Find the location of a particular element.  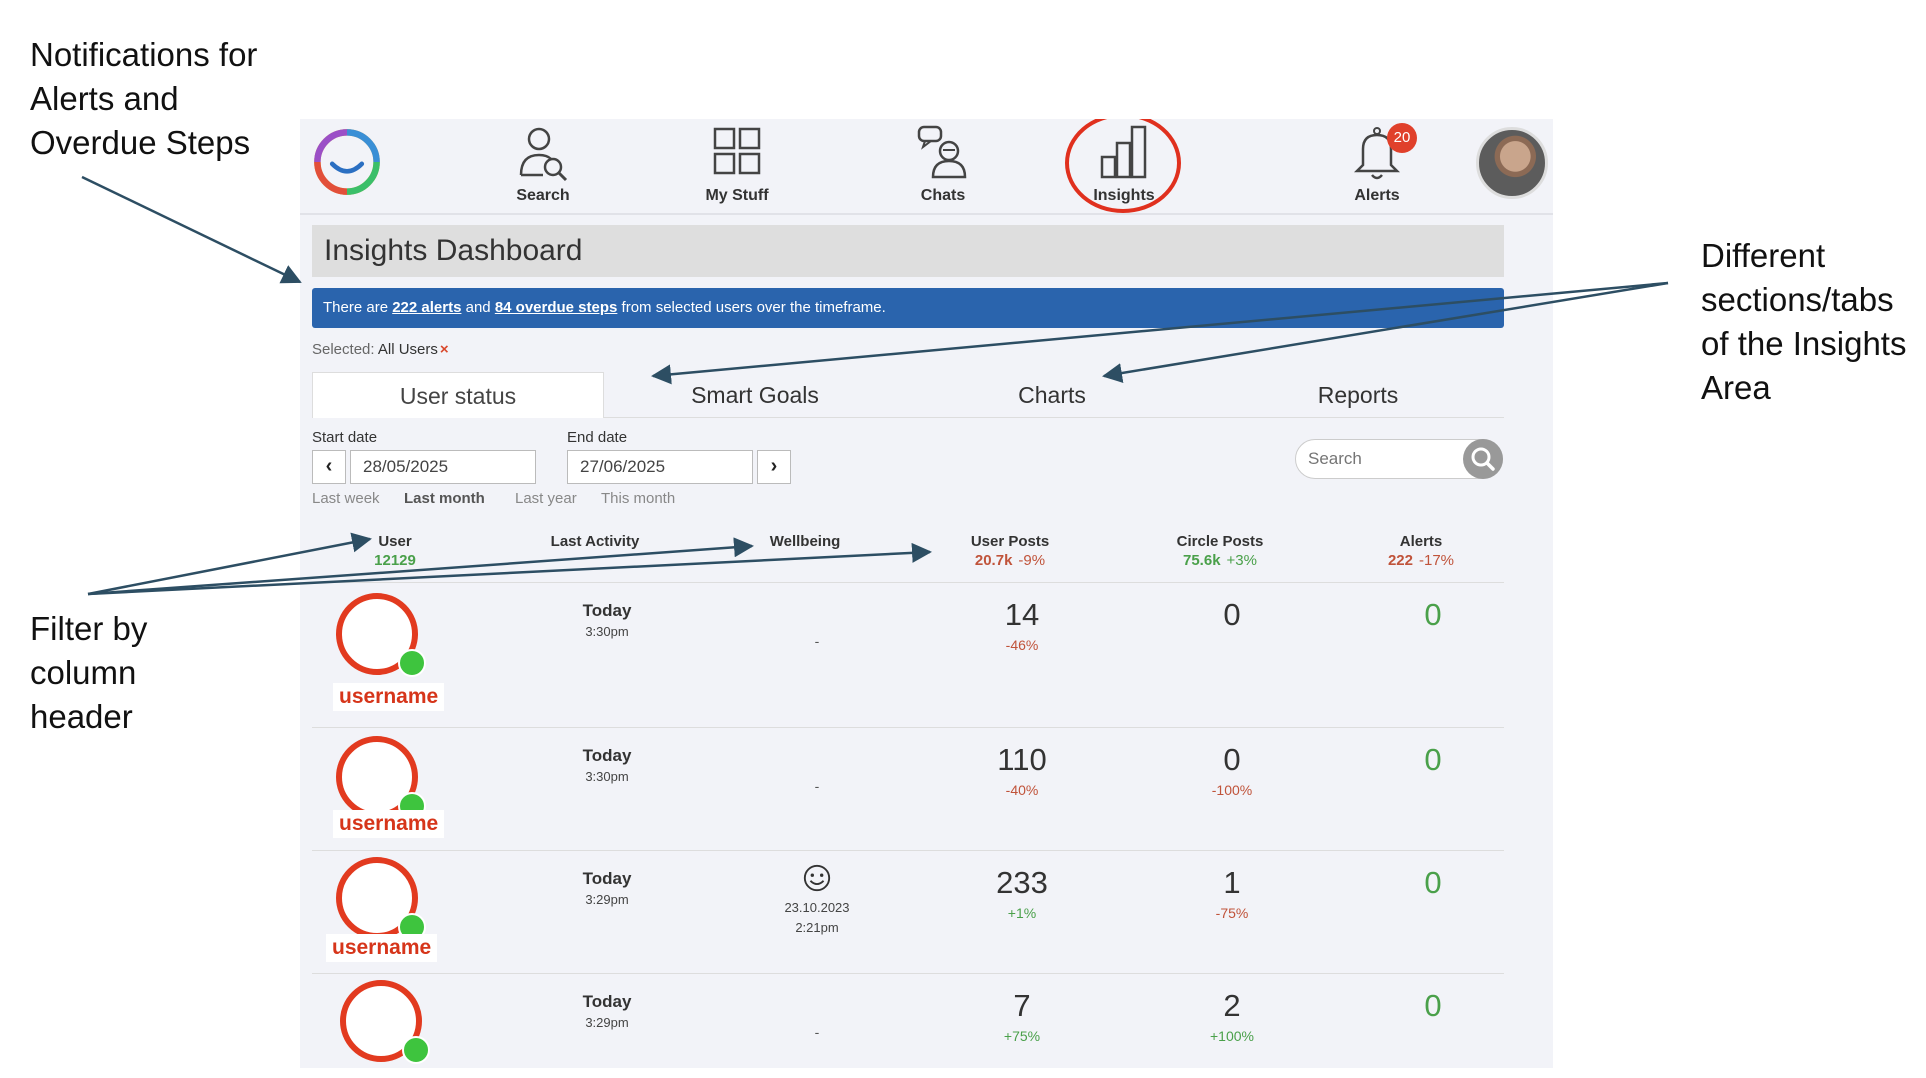

nav-insights-label: Insights is located at coordinates (1124, 195).